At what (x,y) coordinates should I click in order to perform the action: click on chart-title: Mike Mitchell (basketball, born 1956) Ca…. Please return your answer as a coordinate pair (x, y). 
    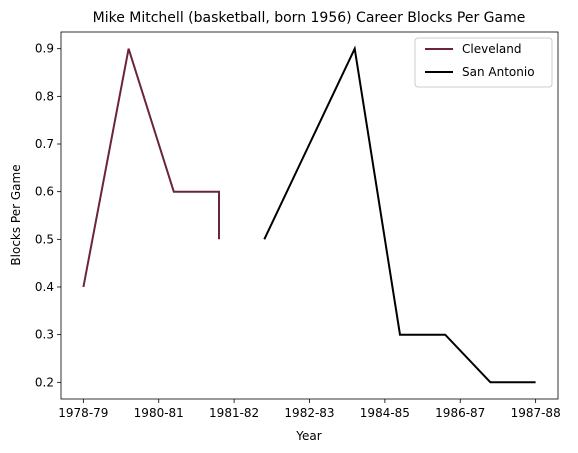
    Looking at the image, I should click on (309, 18).